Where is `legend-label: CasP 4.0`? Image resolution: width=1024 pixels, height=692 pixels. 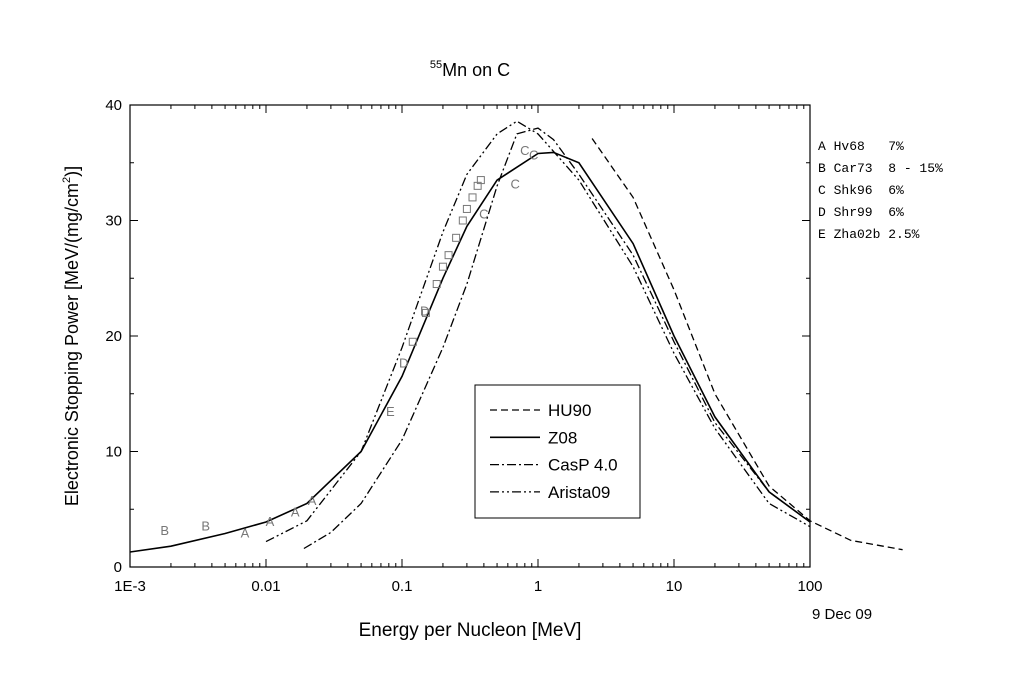 legend-label: CasP 4.0 is located at coordinates (583, 465).